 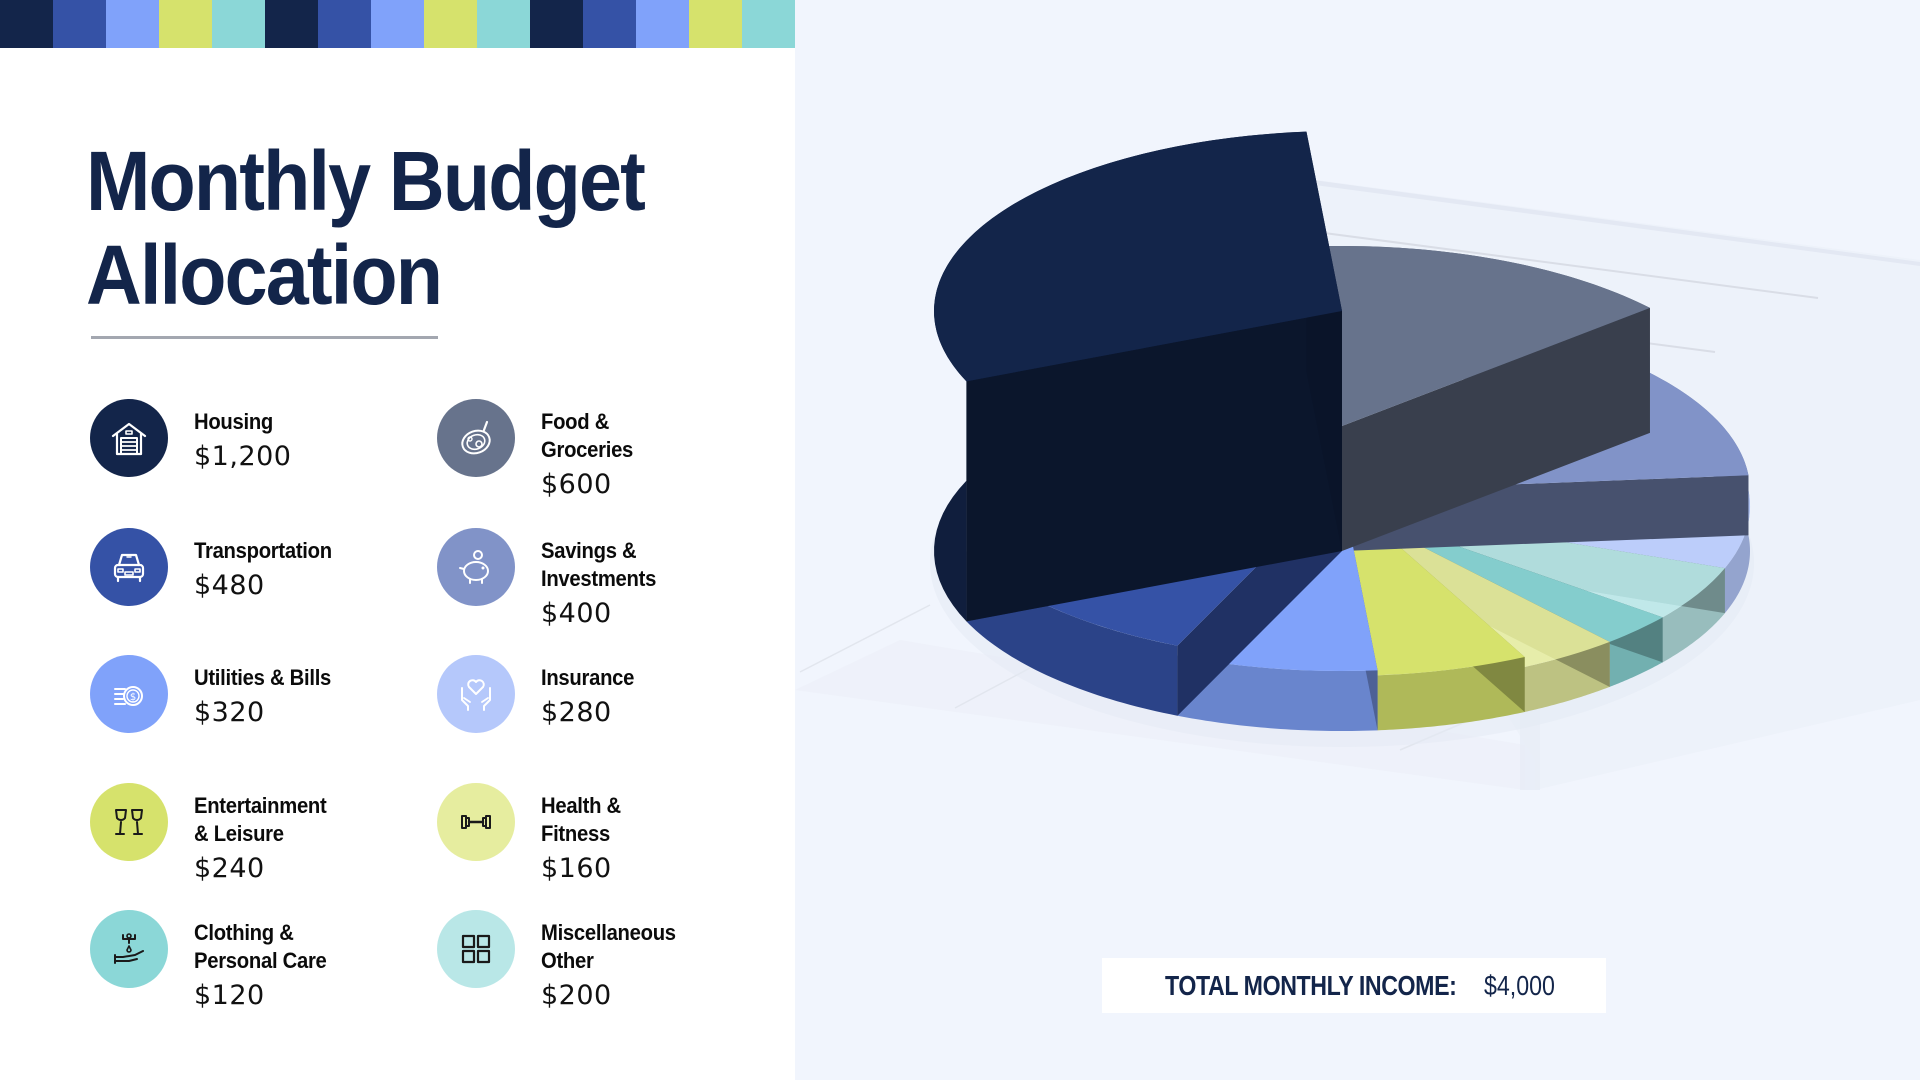 What do you see at coordinates (269, 570) in the screenshot?
I see `legend-item-text: Transportation $480` at bounding box center [269, 570].